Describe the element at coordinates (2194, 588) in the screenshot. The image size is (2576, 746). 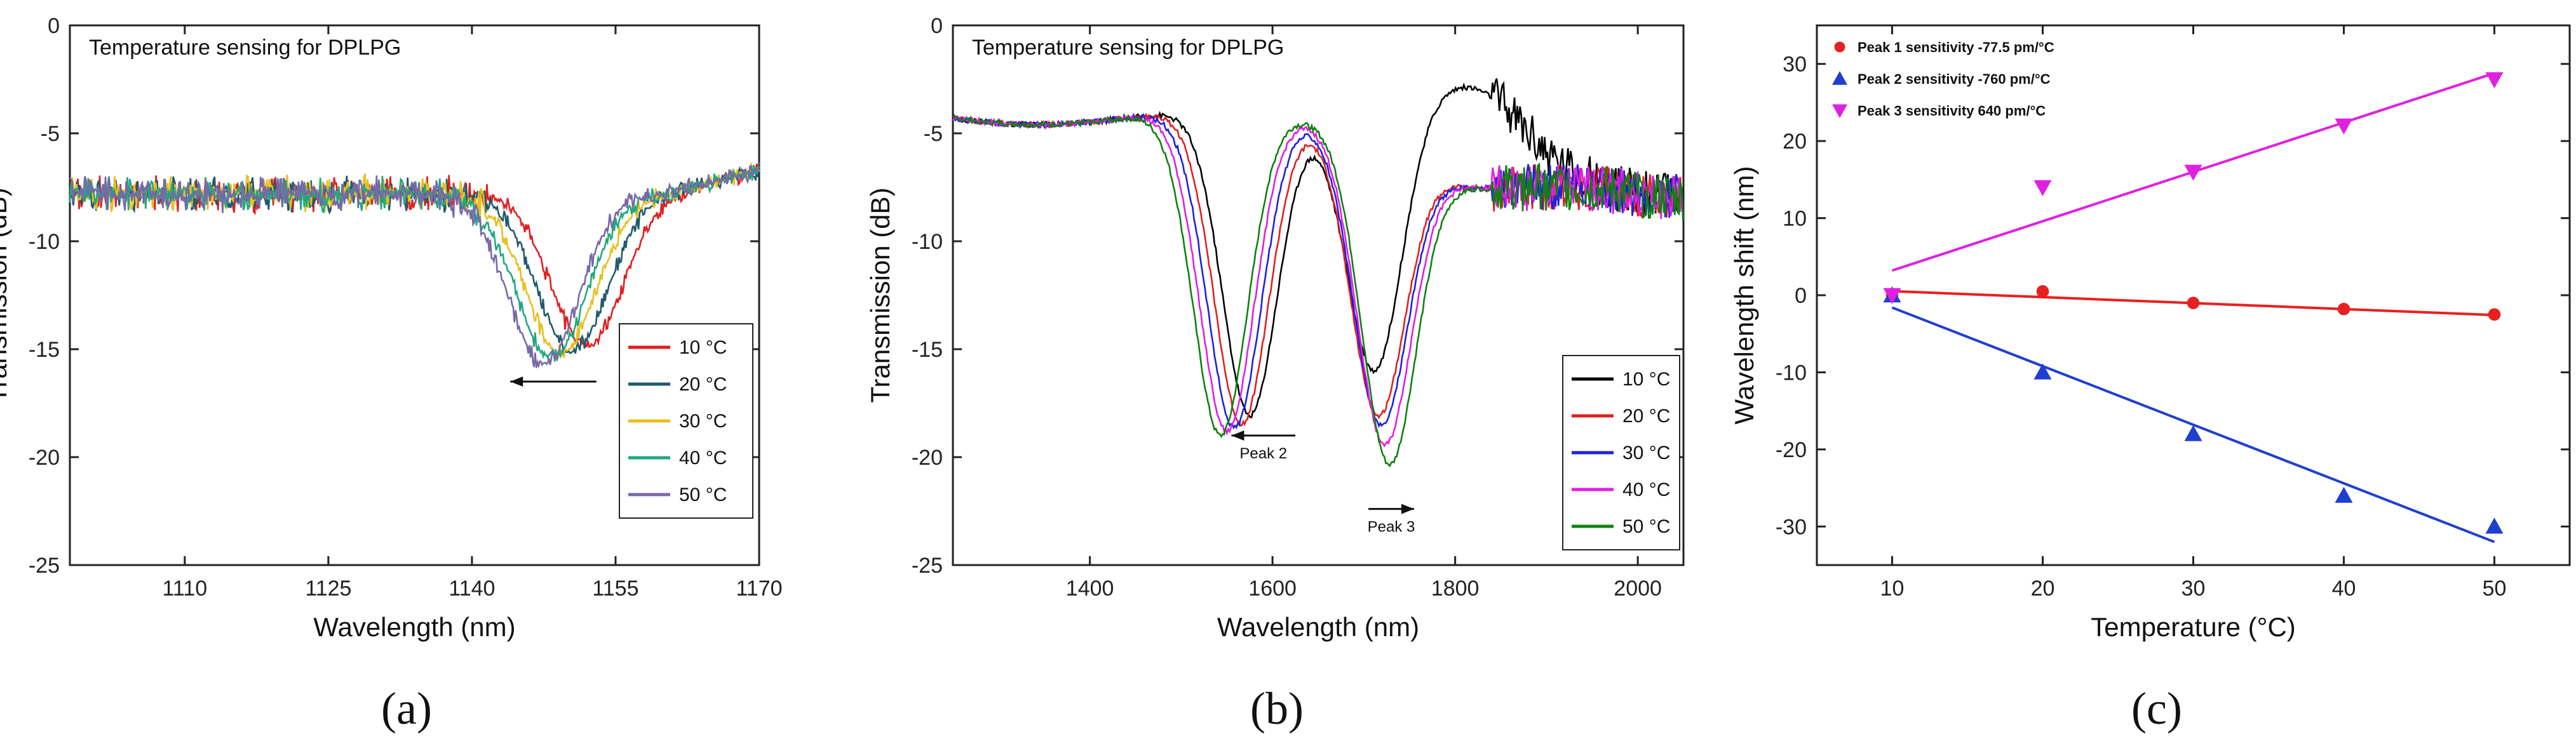
I see `x-tick-label: 30` at that location.